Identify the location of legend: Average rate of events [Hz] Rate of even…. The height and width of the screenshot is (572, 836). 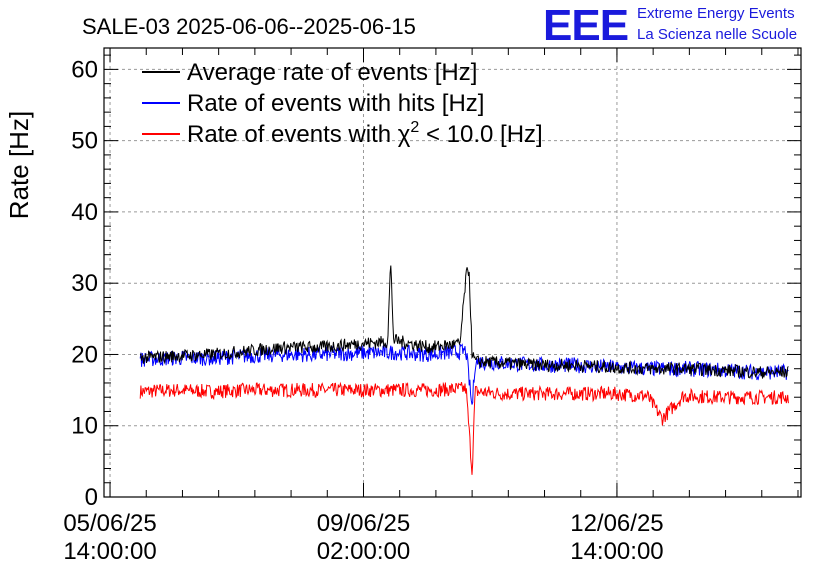
(342, 103).